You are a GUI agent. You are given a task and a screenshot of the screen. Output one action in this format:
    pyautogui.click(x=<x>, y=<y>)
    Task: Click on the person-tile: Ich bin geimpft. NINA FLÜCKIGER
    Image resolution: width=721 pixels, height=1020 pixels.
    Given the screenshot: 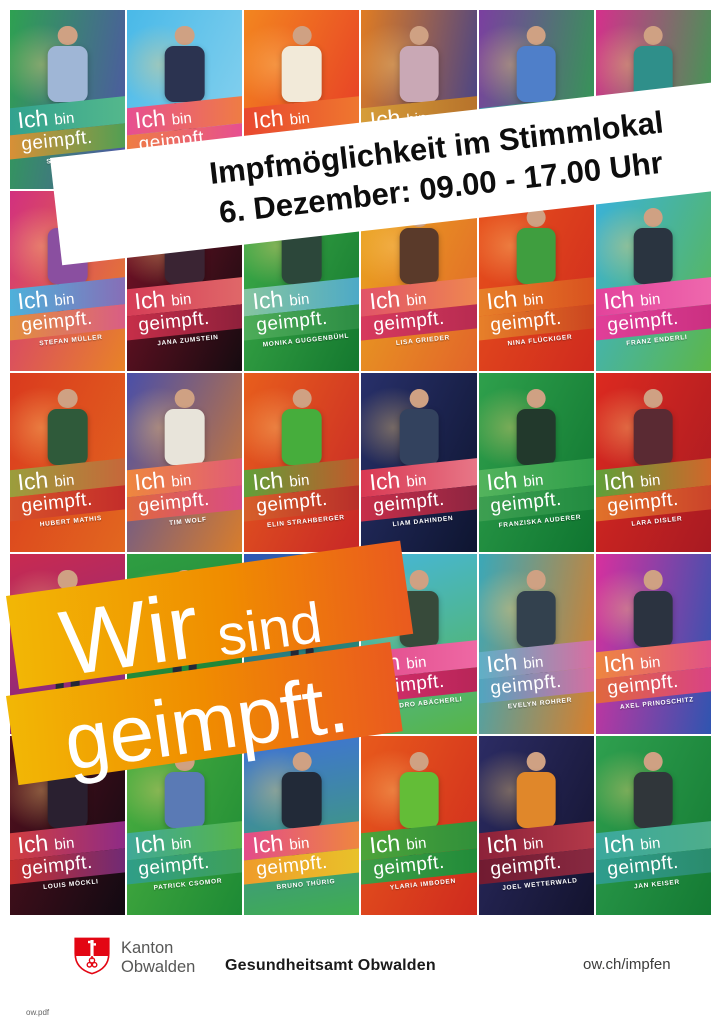 What is the action you would take?
    pyautogui.click(x=536, y=281)
    